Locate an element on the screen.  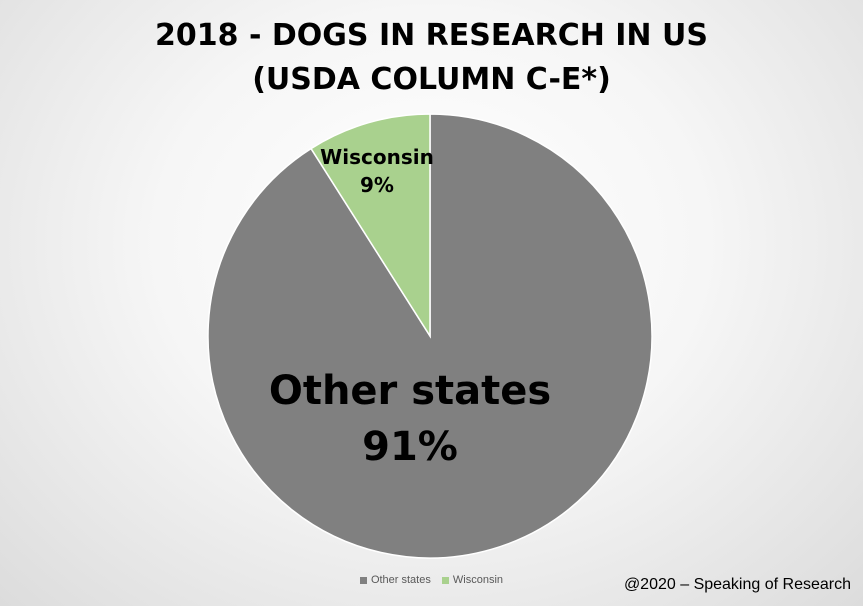
legend-item-wisconsin: Wisconsin is located at coordinates (472, 580).